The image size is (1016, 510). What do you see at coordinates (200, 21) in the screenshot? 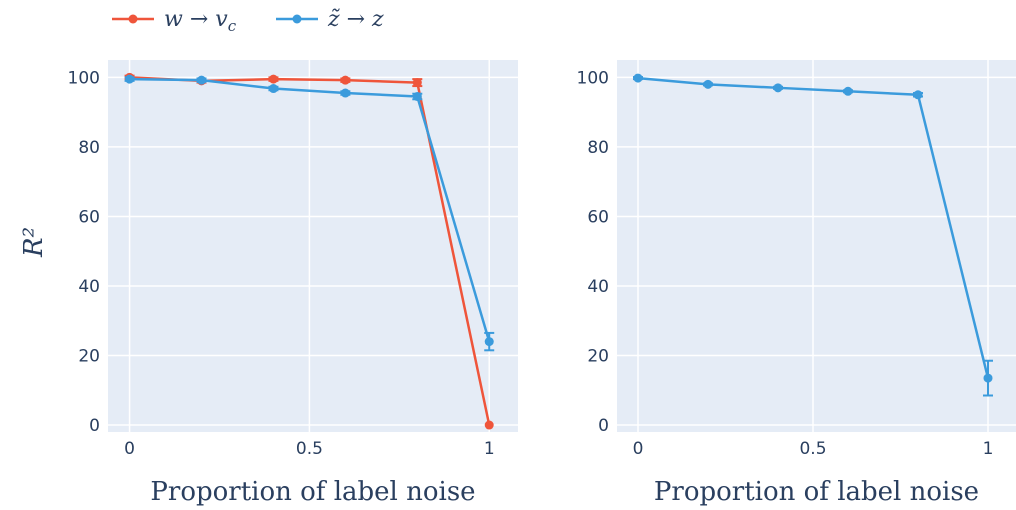
I see `legend-label: w → vc` at bounding box center [200, 21].